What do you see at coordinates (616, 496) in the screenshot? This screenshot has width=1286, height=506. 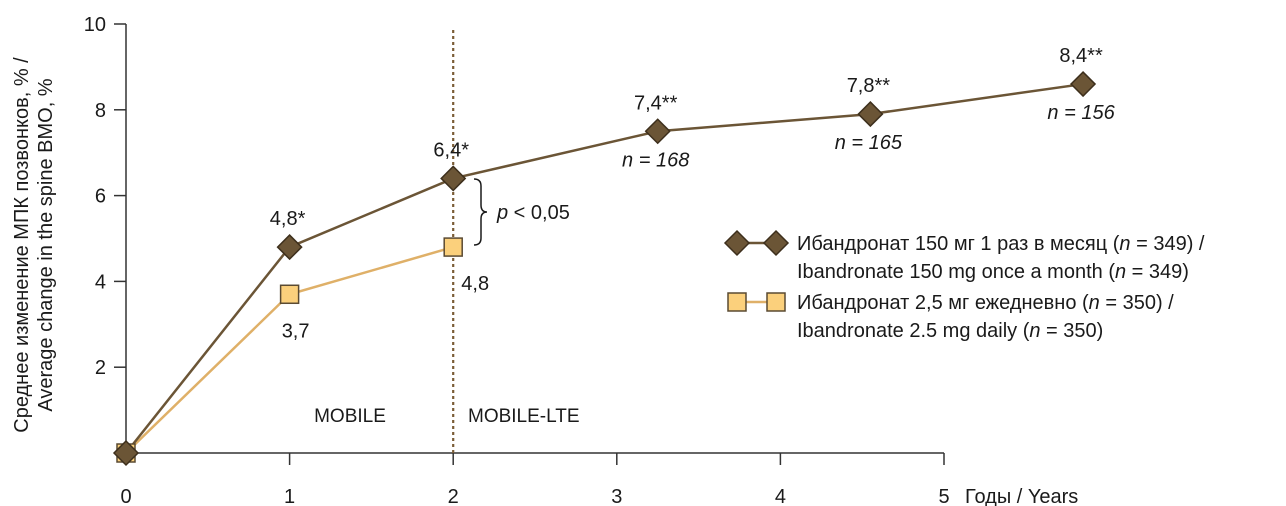 I see `x-tick-label: 3` at bounding box center [616, 496].